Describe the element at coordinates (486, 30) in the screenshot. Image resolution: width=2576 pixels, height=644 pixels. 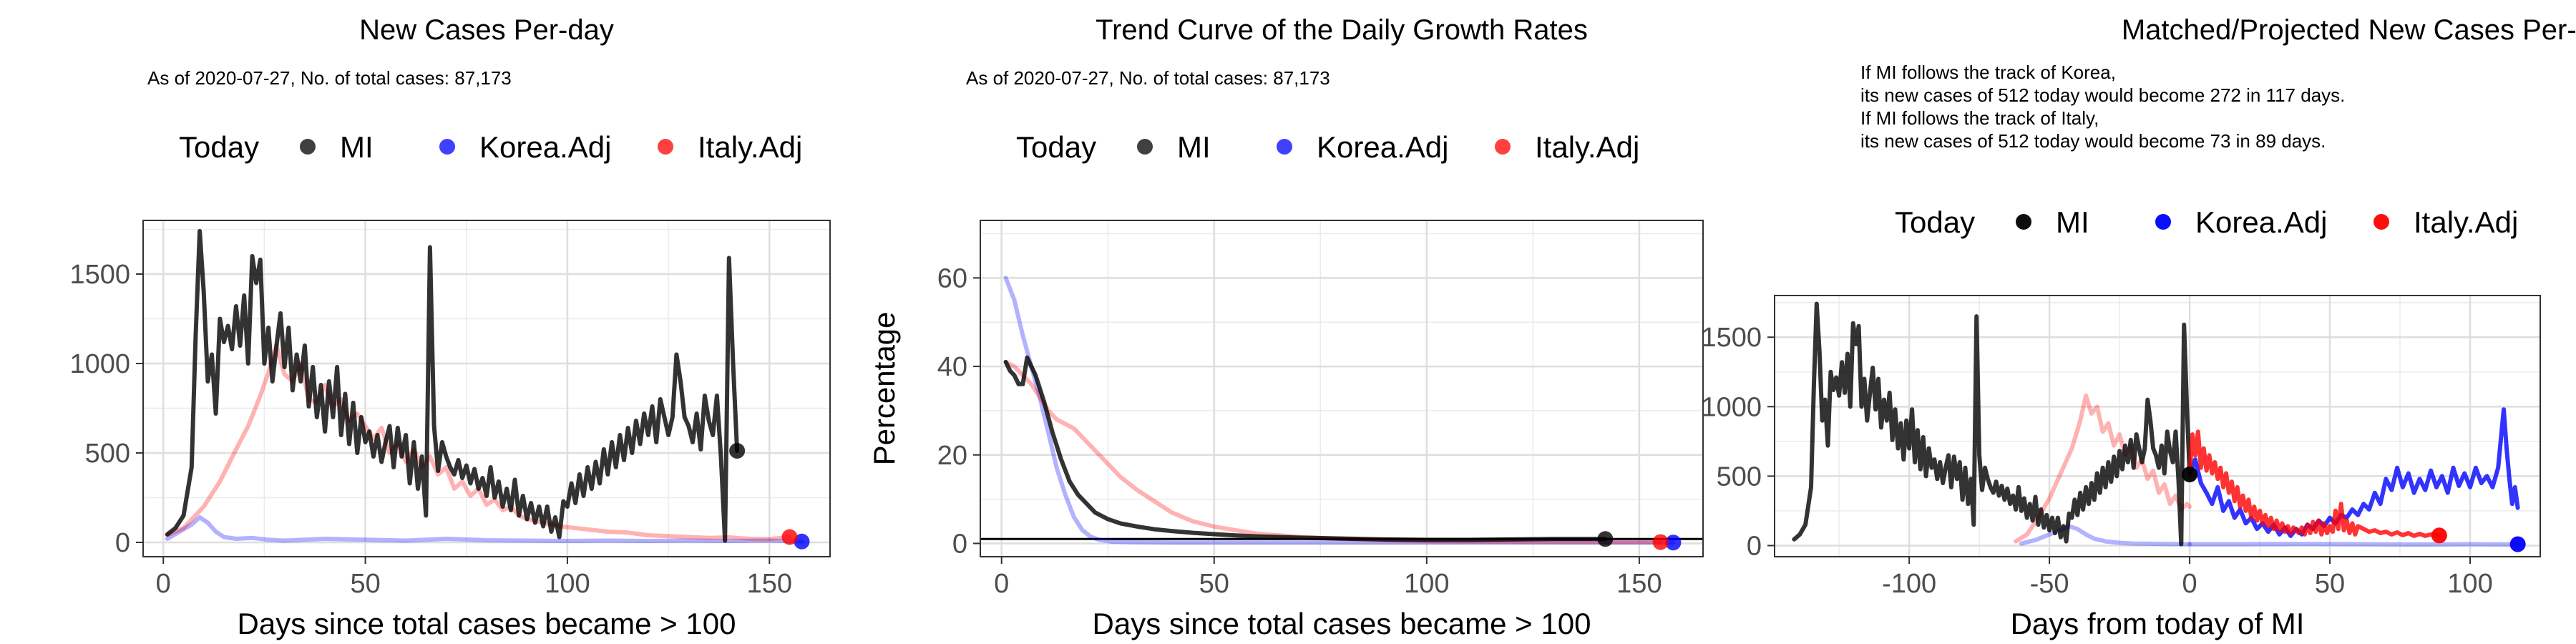
I see `chart-title: New Cases Per-day` at that location.